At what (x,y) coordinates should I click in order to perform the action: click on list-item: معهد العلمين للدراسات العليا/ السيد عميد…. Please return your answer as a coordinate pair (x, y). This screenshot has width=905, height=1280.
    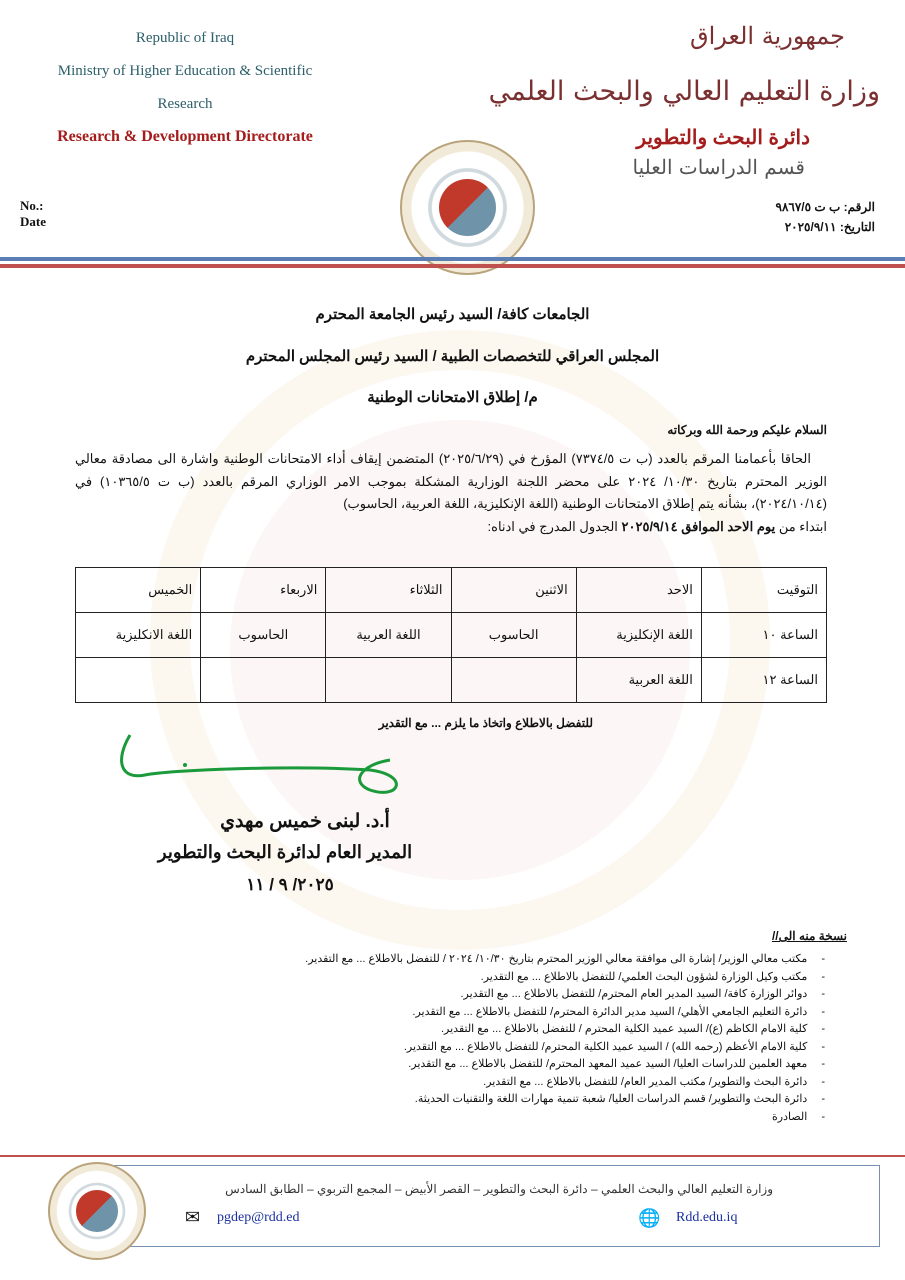
    Looking at the image, I should click on (465, 1063).